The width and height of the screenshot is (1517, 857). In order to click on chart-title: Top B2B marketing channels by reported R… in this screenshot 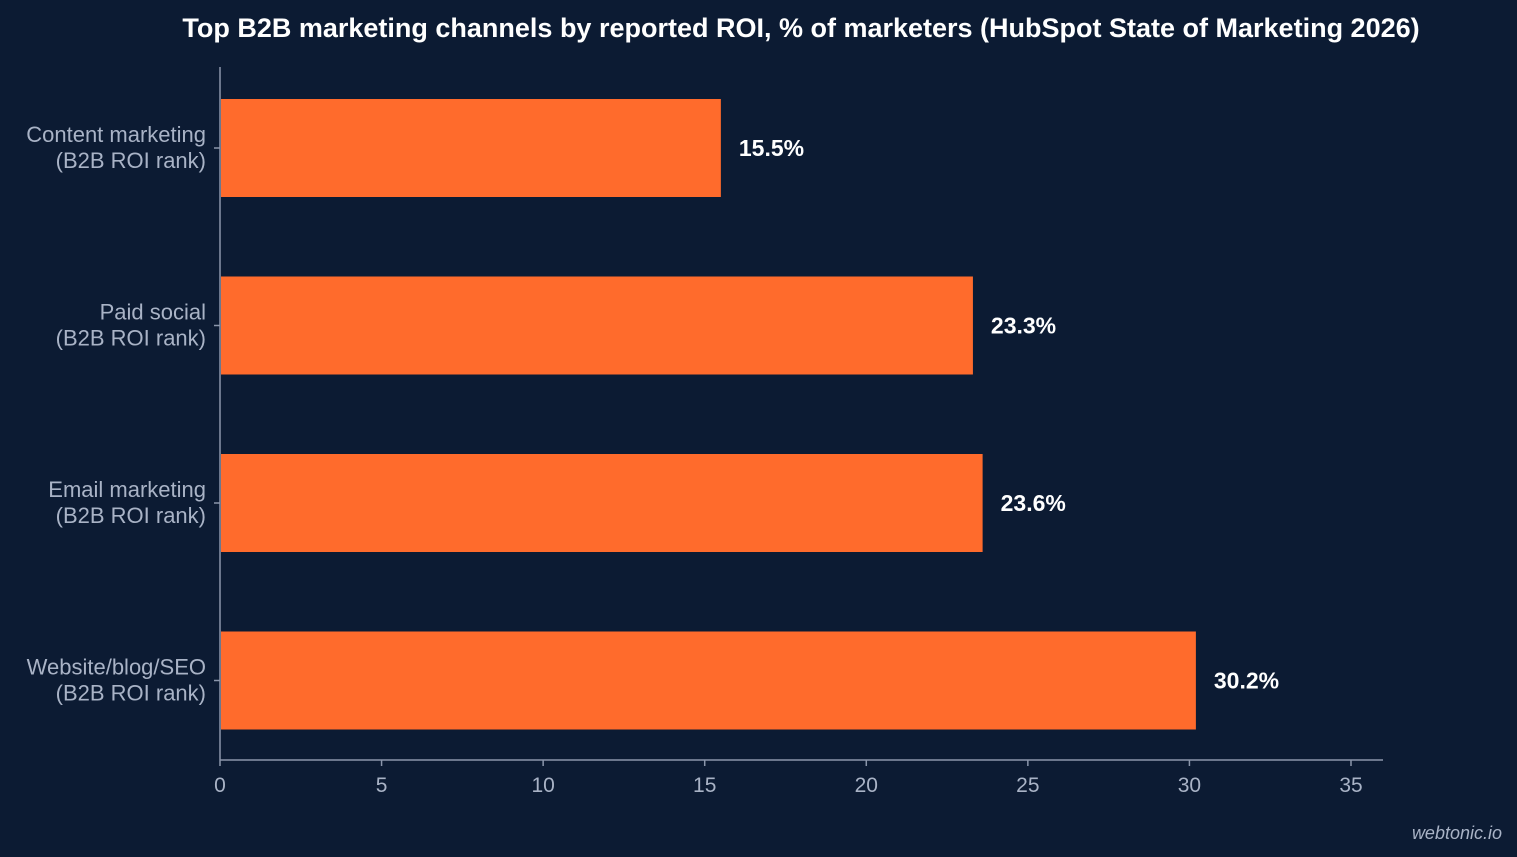, I will do `click(800, 28)`.